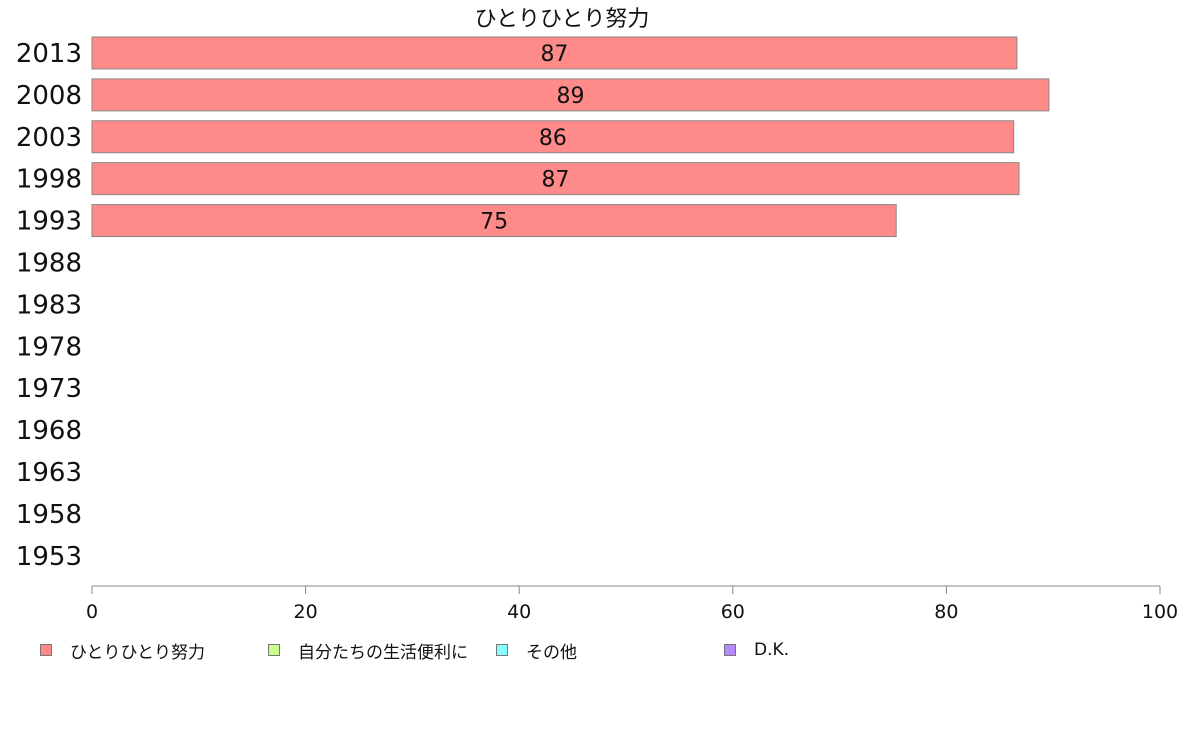 The image size is (1188, 736). I want to click on bar-1998, so click(555, 179).